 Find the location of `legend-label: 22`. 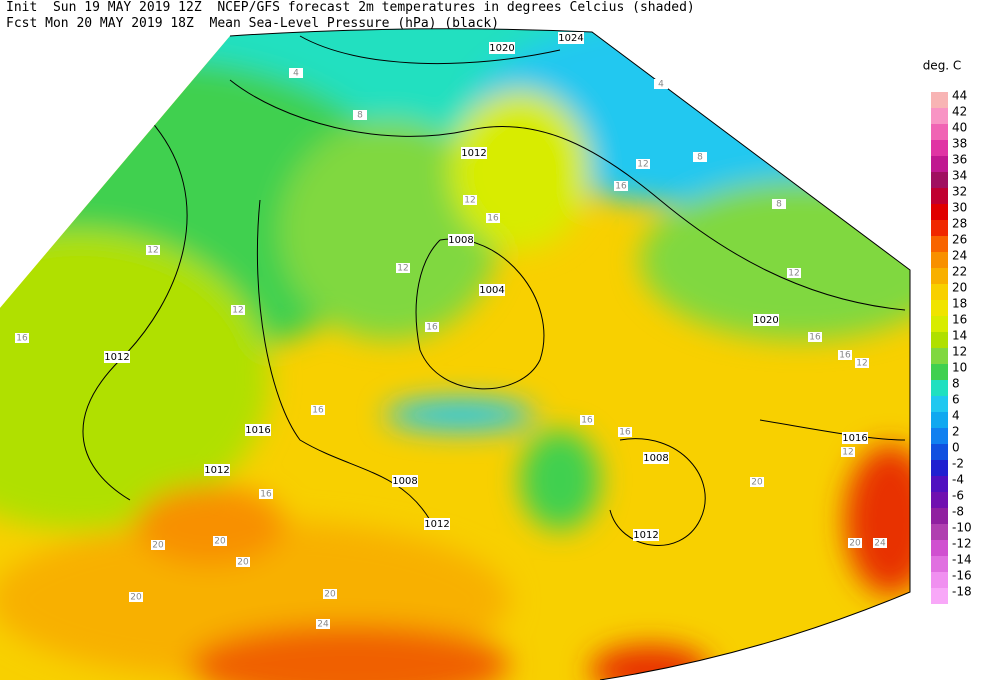

legend-label: 22 is located at coordinates (959, 272).